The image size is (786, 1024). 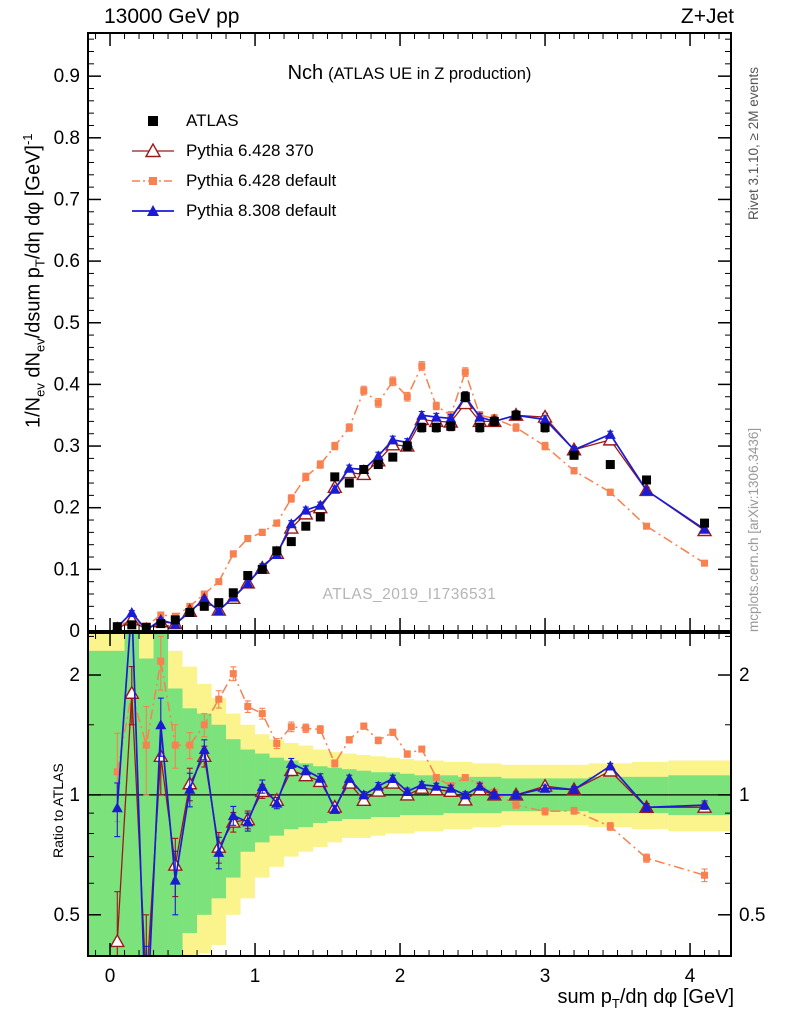 What do you see at coordinates (33, 202) in the screenshot?
I see `y-axis-label-part: /dη dφ [GeV]` at bounding box center [33, 202].